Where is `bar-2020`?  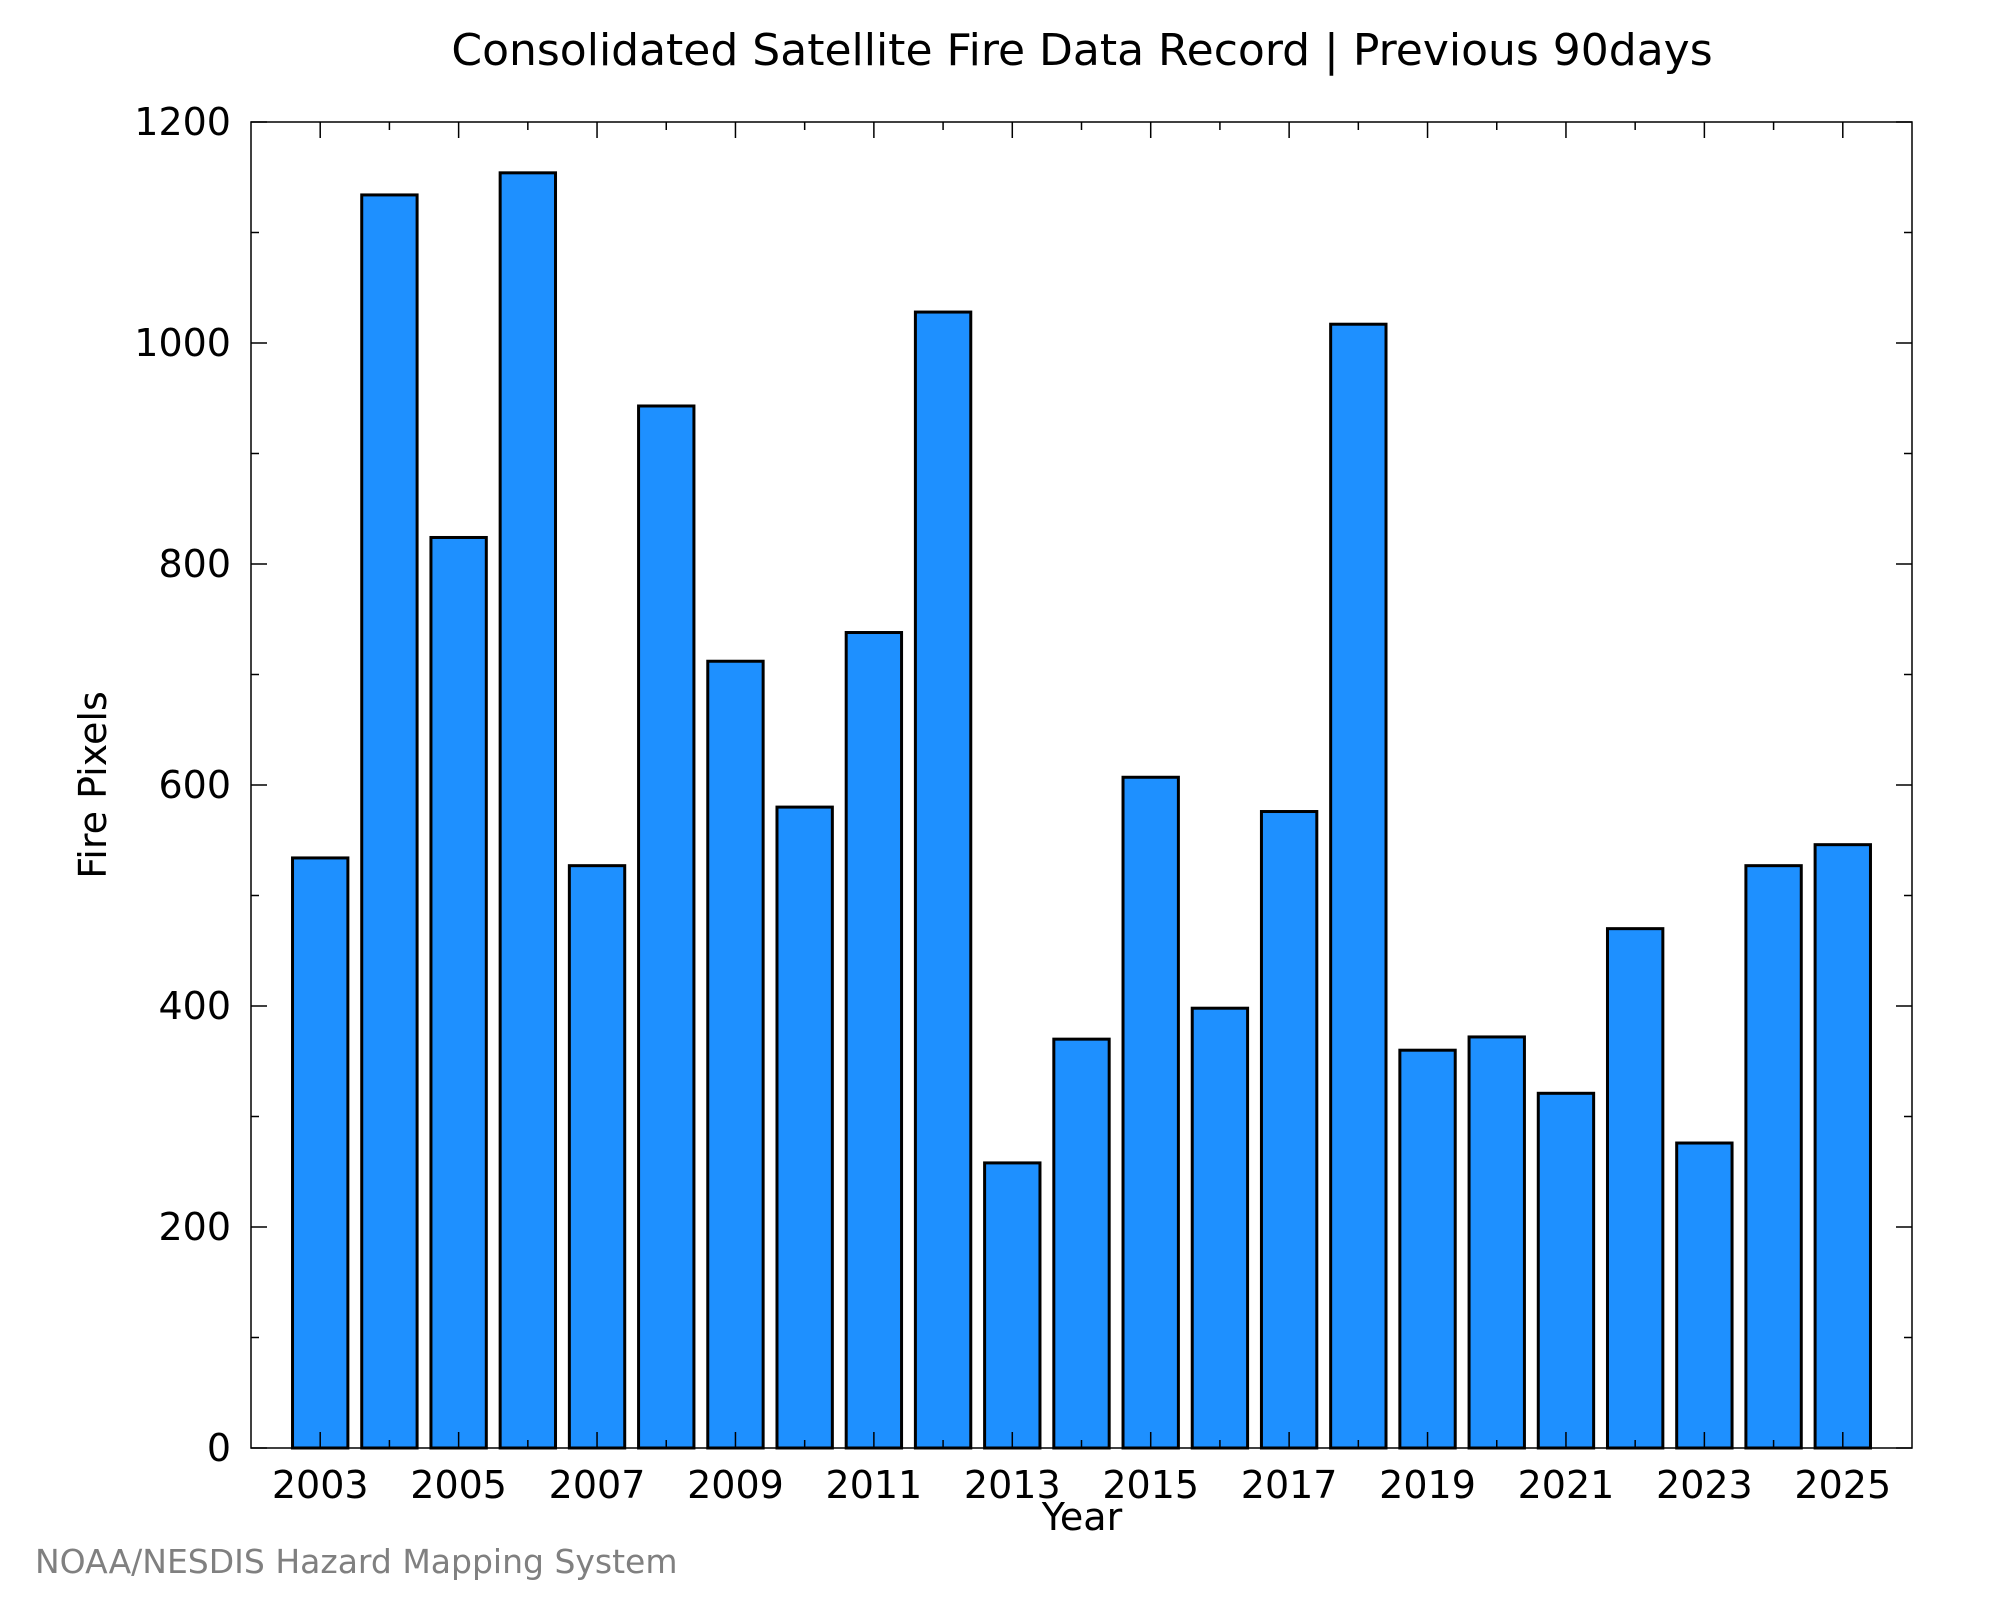 bar-2020 is located at coordinates (1496, 1242).